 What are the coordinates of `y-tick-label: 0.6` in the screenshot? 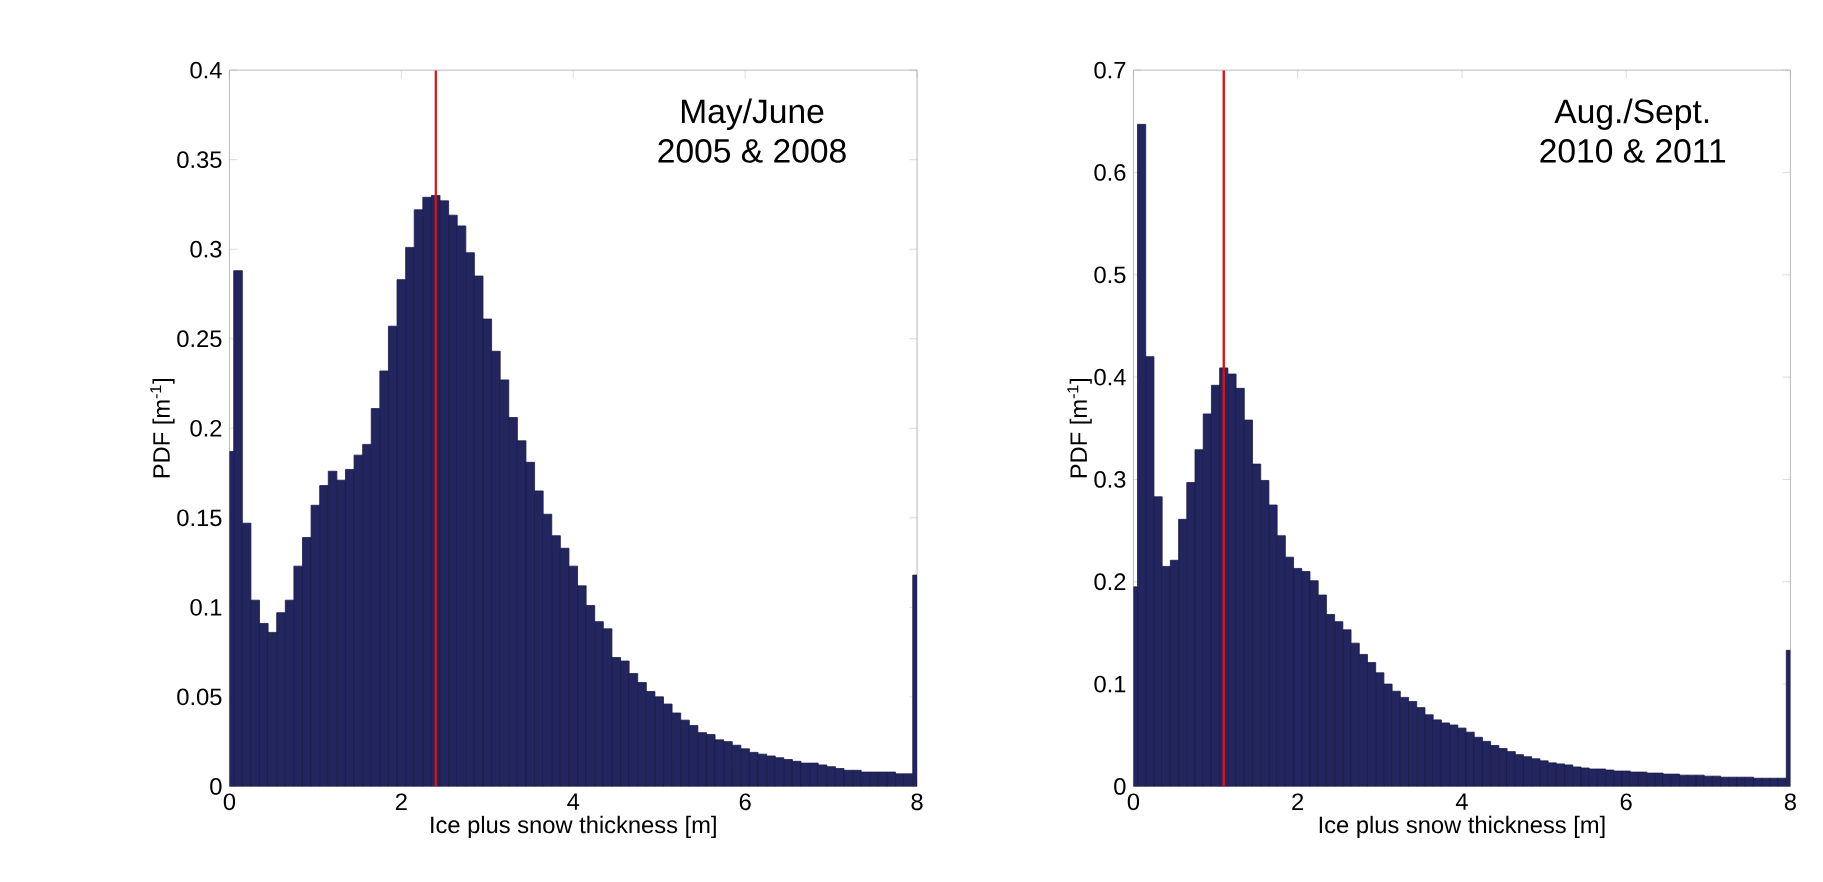 It's located at (1110, 172).